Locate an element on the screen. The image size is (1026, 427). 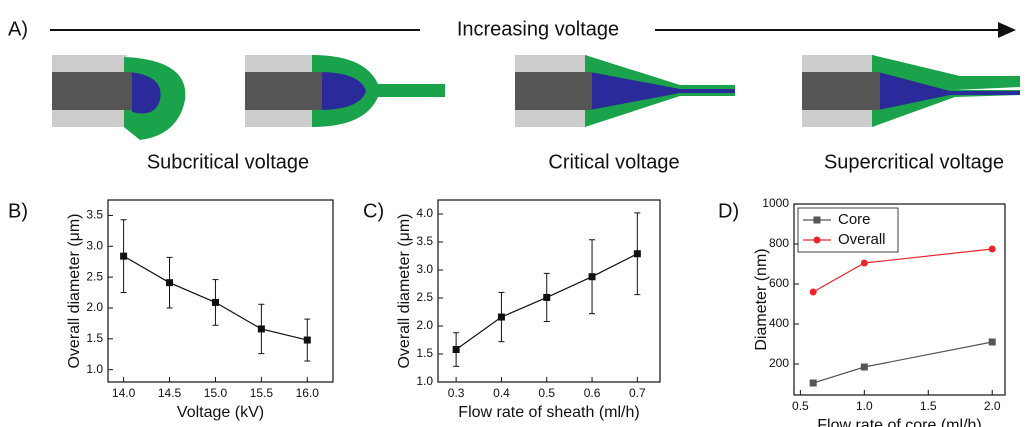
schematic-subcritical is located at coordinates (119, 97).